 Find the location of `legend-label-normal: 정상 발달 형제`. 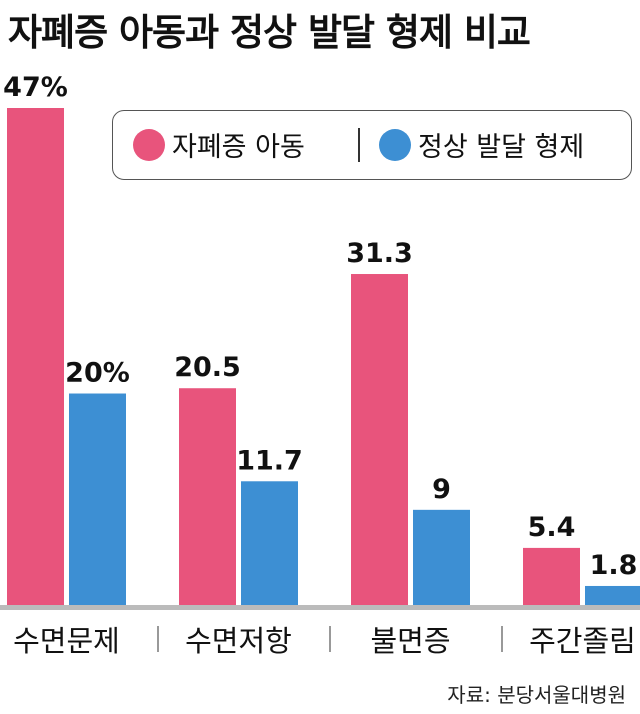

legend-label-normal: 정상 발달 형제 is located at coordinates (501, 147).